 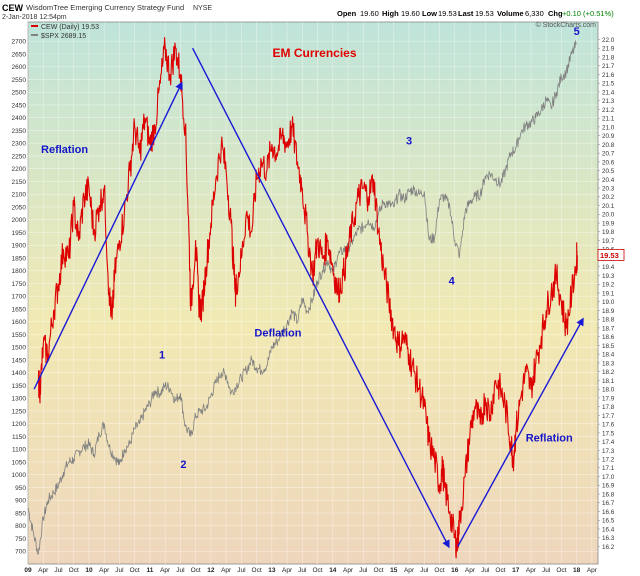 What do you see at coordinates (455, 570) in the screenshot?
I see `x-tick-label: 16` at bounding box center [455, 570].